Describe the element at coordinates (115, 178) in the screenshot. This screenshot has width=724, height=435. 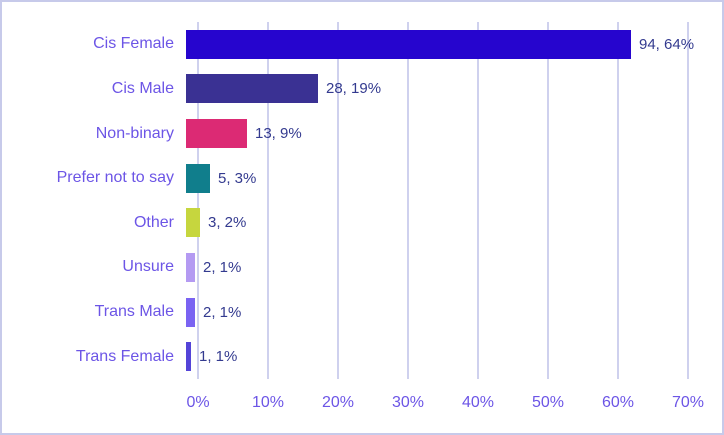
I see `category-label-prefer-not-to-say: Prefer not to say` at that location.